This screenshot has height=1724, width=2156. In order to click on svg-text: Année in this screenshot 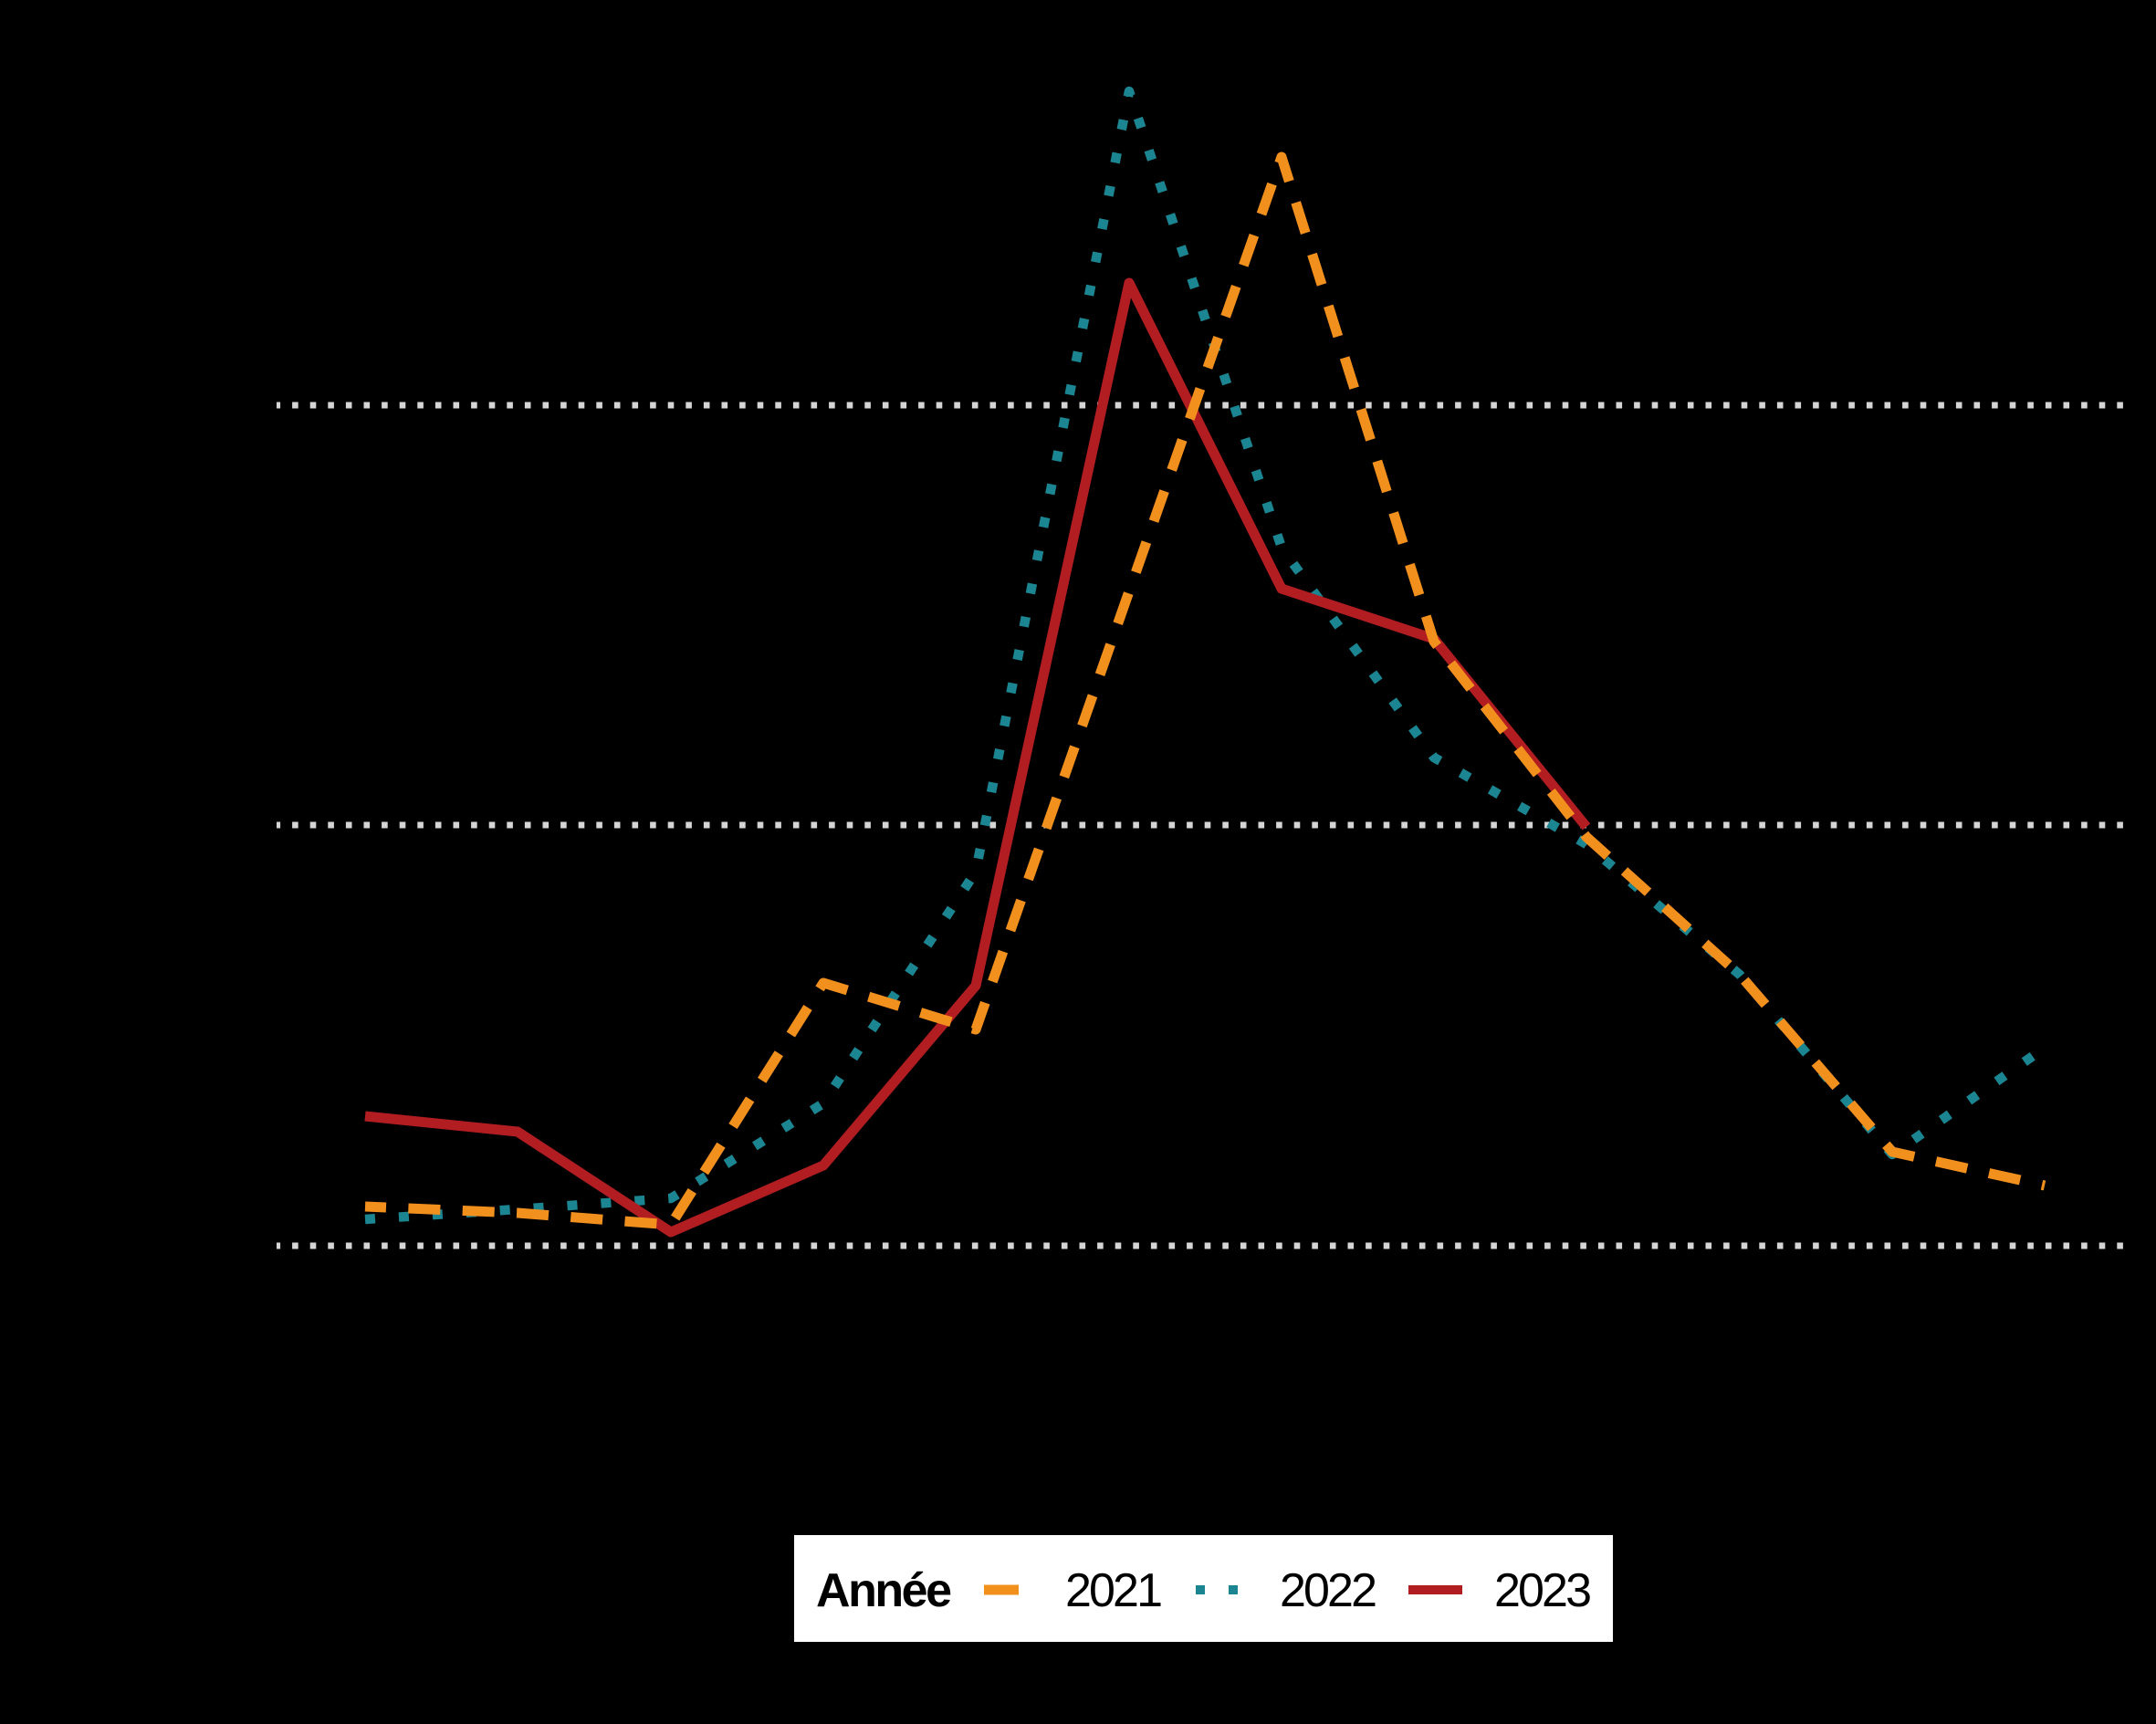, I will do `click(884, 1590)`.